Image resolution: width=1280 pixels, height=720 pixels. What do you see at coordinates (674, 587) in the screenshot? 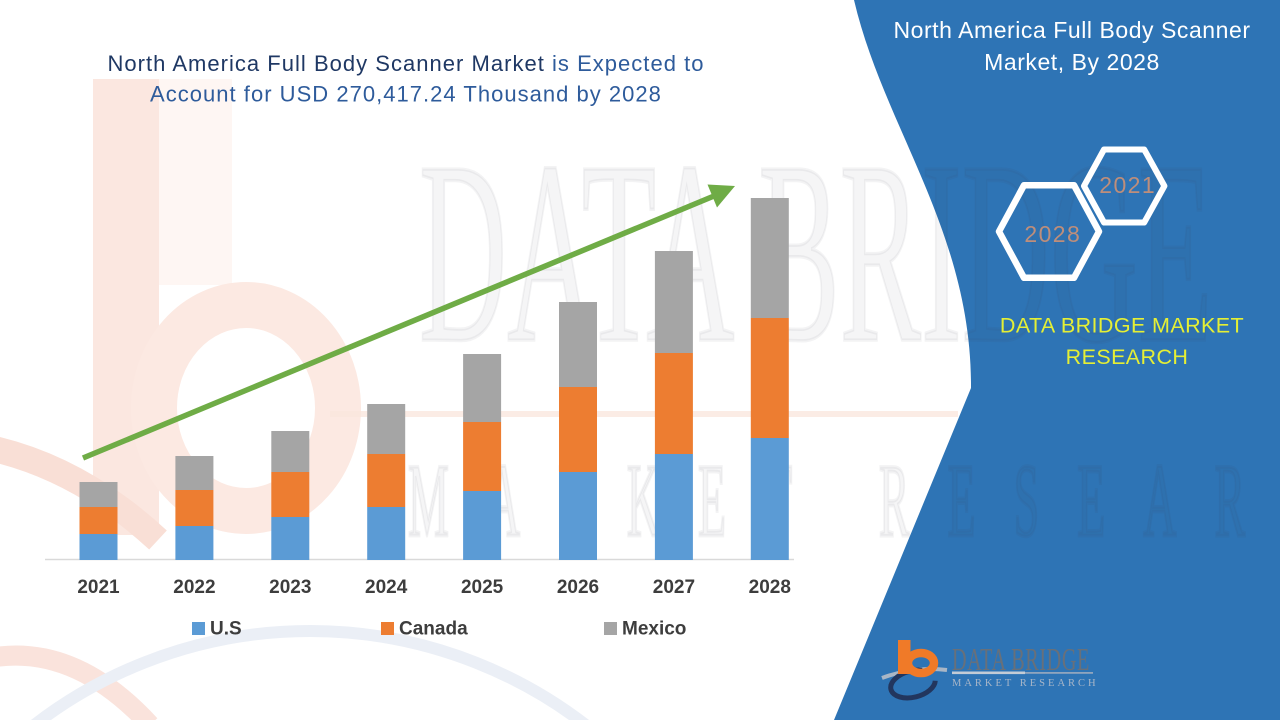
I see `svg-text: 2027` at bounding box center [674, 587].